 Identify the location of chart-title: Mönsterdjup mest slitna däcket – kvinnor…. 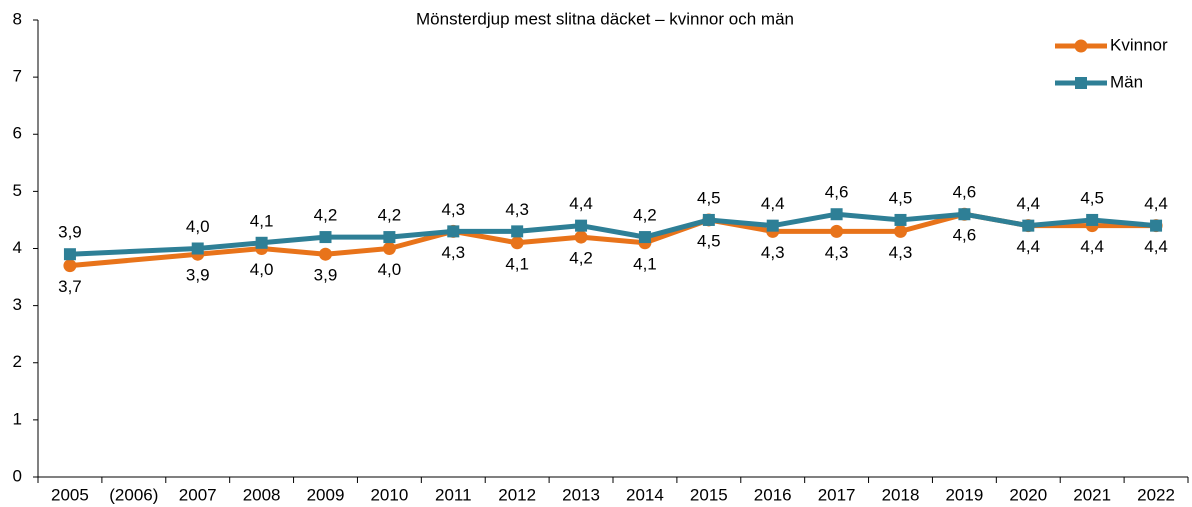
(605, 18).